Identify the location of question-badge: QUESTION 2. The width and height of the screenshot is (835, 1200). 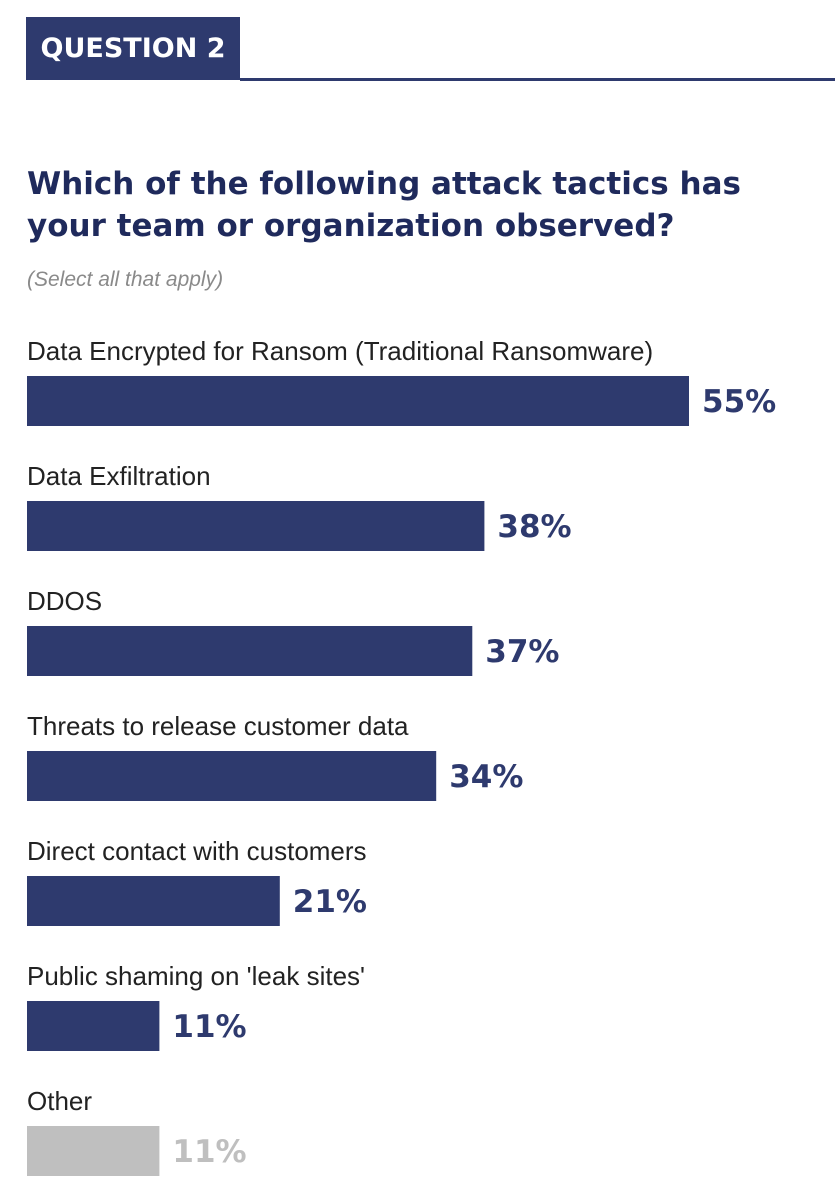
(133, 48).